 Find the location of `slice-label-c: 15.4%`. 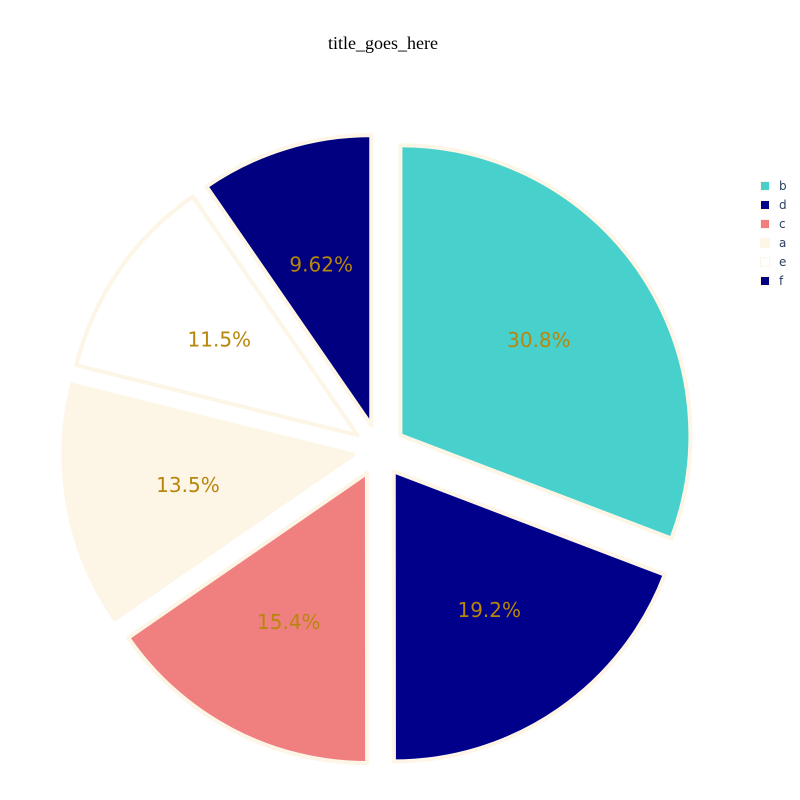

slice-label-c: 15.4% is located at coordinates (289, 622).